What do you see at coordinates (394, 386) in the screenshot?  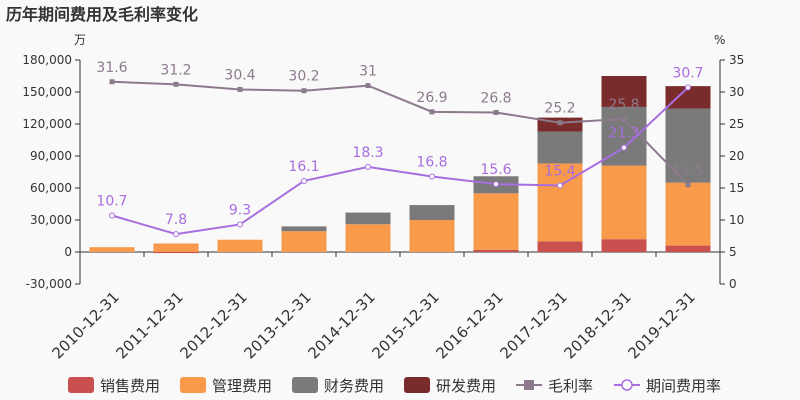 I see `legend: 销售费用 管理费用 财务费用 研发费用 毛利率 期间费用率` at bounding box center [394, 386].